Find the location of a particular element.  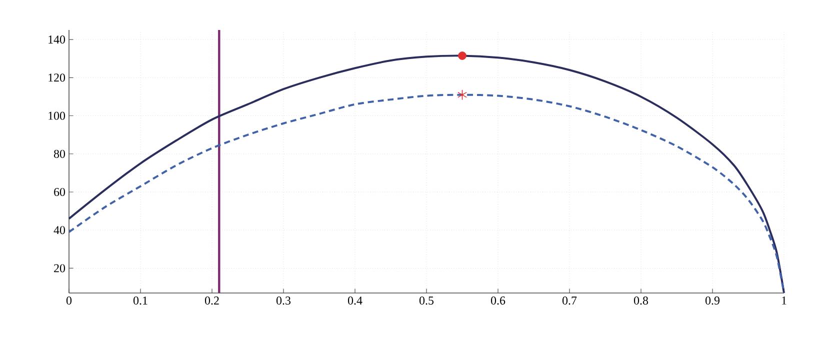

x-tick-label: 0 is located at coordinates (69, 300).